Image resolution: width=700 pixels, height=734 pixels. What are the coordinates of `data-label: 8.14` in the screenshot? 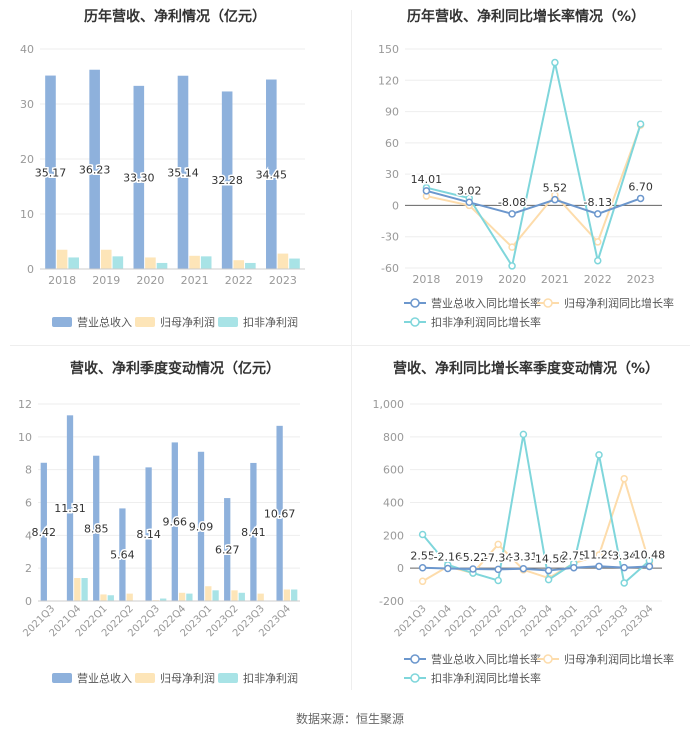 It's located at (148, 534).